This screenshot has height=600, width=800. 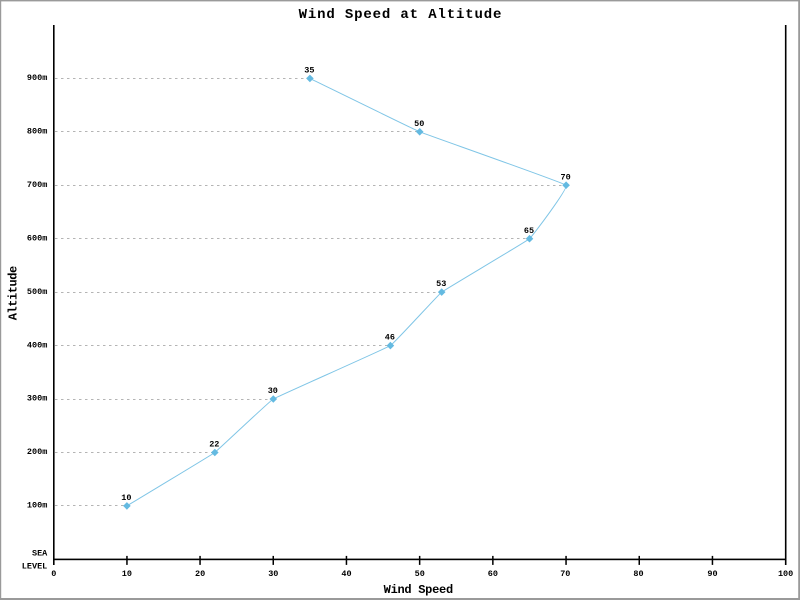 I want to click on svg-text: 35, so click(x=309, y=71).